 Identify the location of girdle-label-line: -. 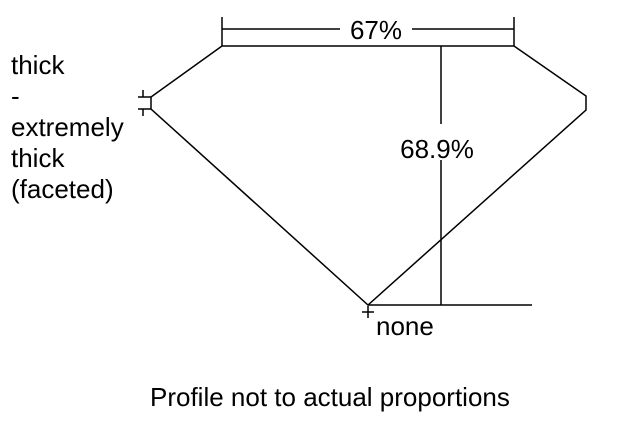
(15, 96).